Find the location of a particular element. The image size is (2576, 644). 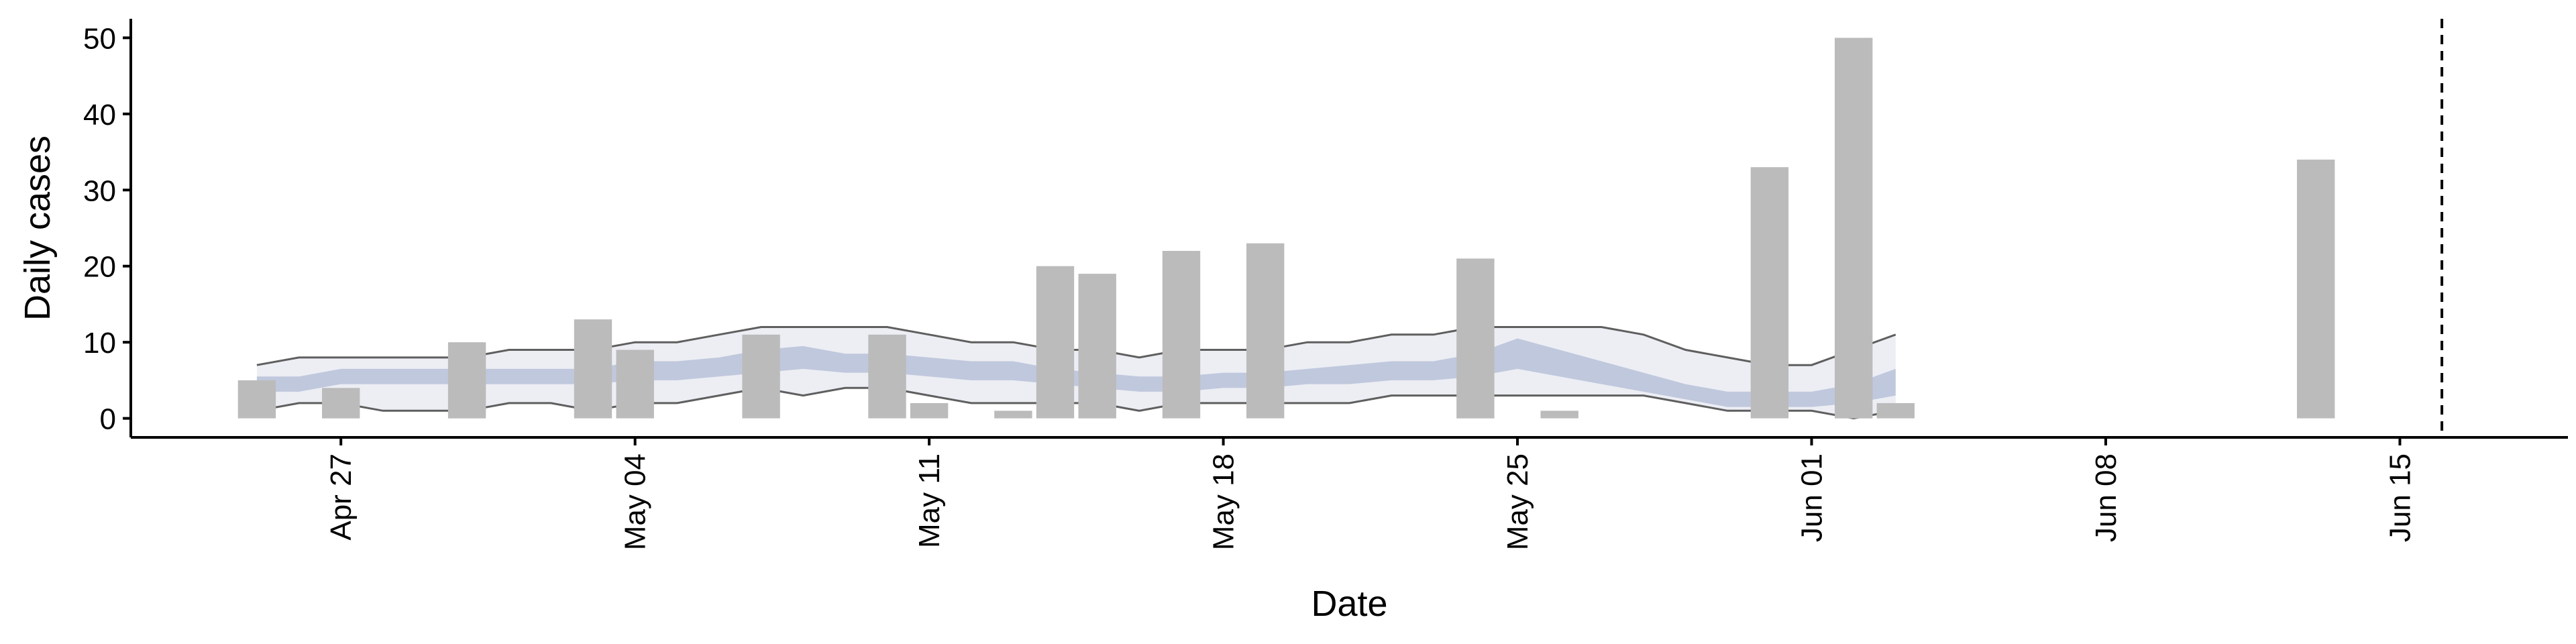

x-tick-label-2020-05-18: May 18 is located at coordinates (1224, 501).